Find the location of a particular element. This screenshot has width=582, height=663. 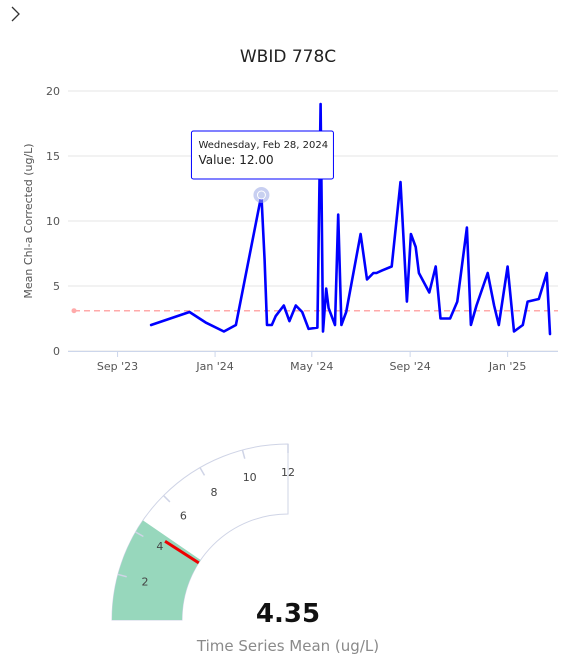

expand-button is located at coordinates (15, 13).